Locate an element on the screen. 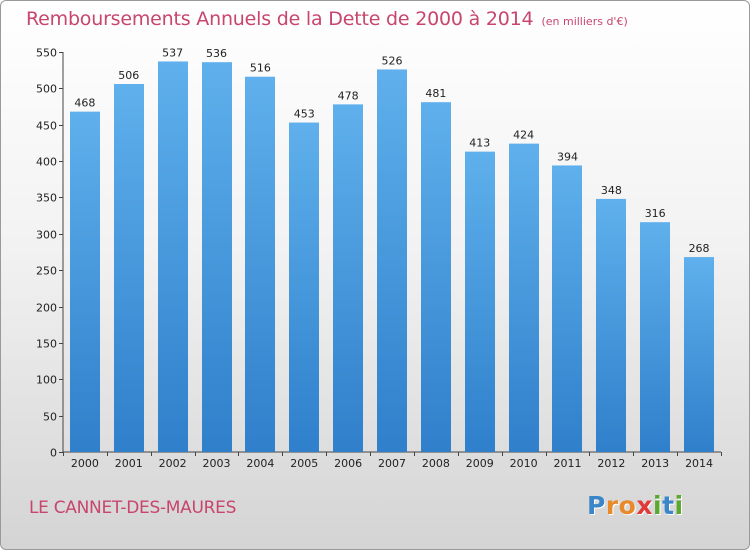 Image resolution: width=750 pixels, height=550 pixels. x-tick-label: 2003 is located at coordinates (217, 463).